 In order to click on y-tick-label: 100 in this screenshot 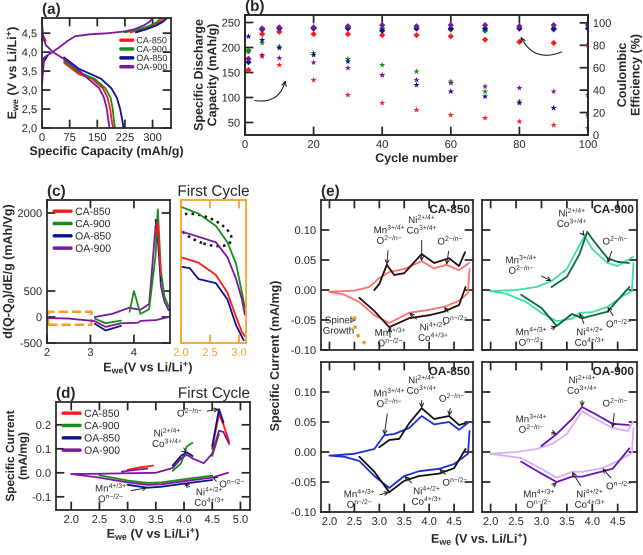, I will do `click(231, 98)`.